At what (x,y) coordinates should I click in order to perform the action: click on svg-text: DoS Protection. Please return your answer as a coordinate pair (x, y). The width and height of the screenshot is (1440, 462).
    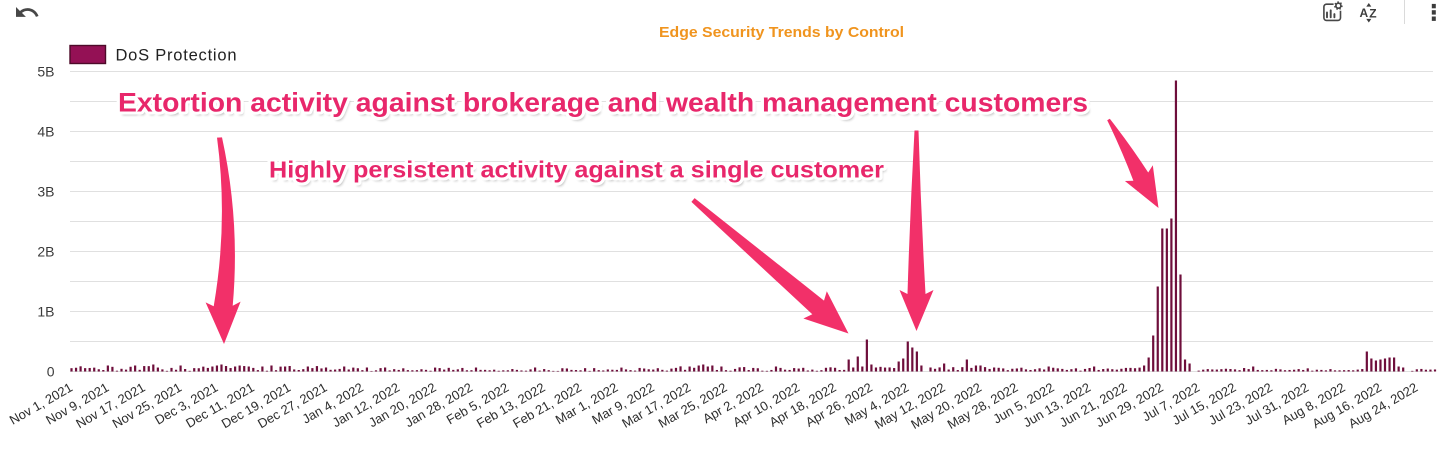
    Looking at the image, I should click on (176, 56).